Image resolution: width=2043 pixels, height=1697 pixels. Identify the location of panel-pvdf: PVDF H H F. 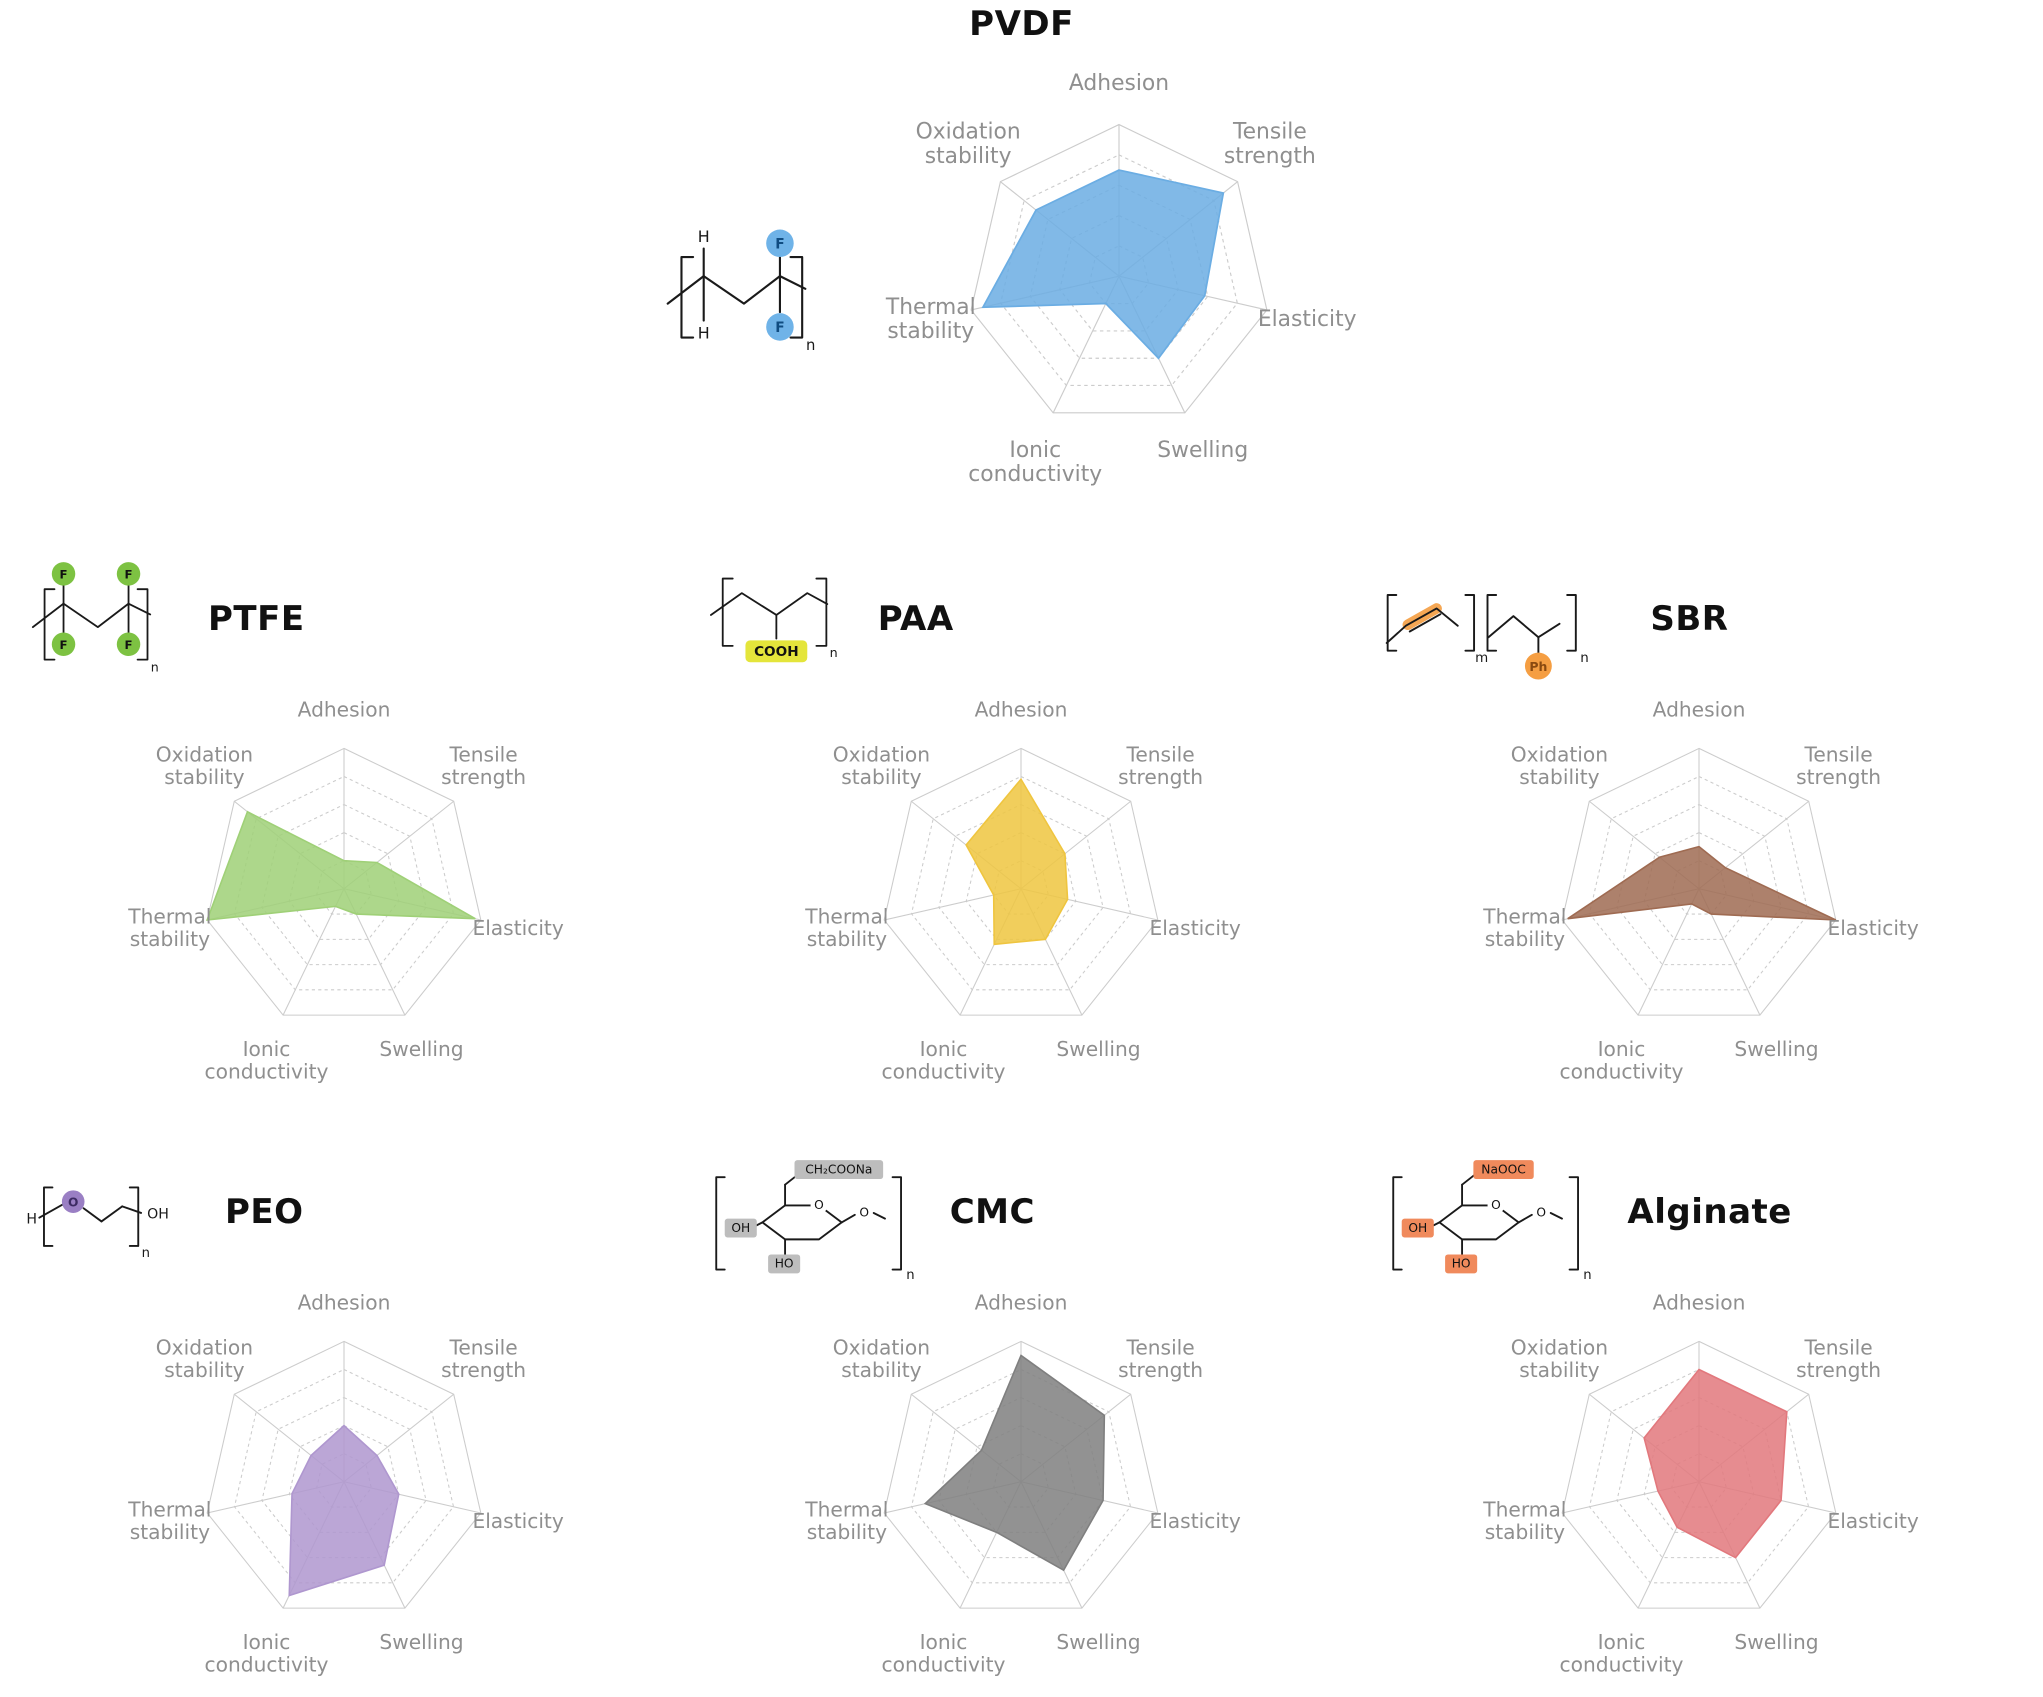
(1022, 270).